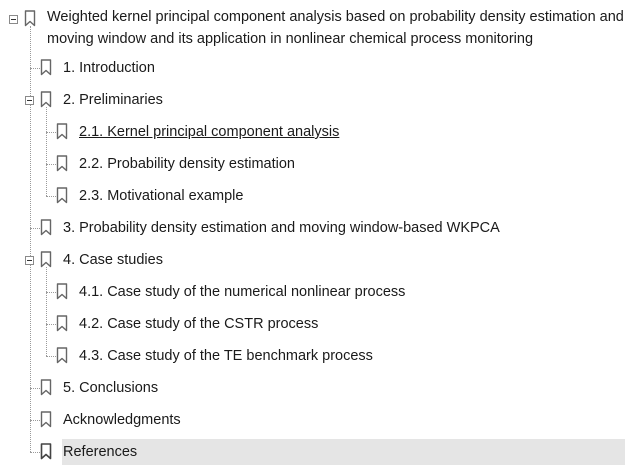  Describe the element at coordinates (46, 311) in the screenshot. I see `tree-line-case-studies` at that location.